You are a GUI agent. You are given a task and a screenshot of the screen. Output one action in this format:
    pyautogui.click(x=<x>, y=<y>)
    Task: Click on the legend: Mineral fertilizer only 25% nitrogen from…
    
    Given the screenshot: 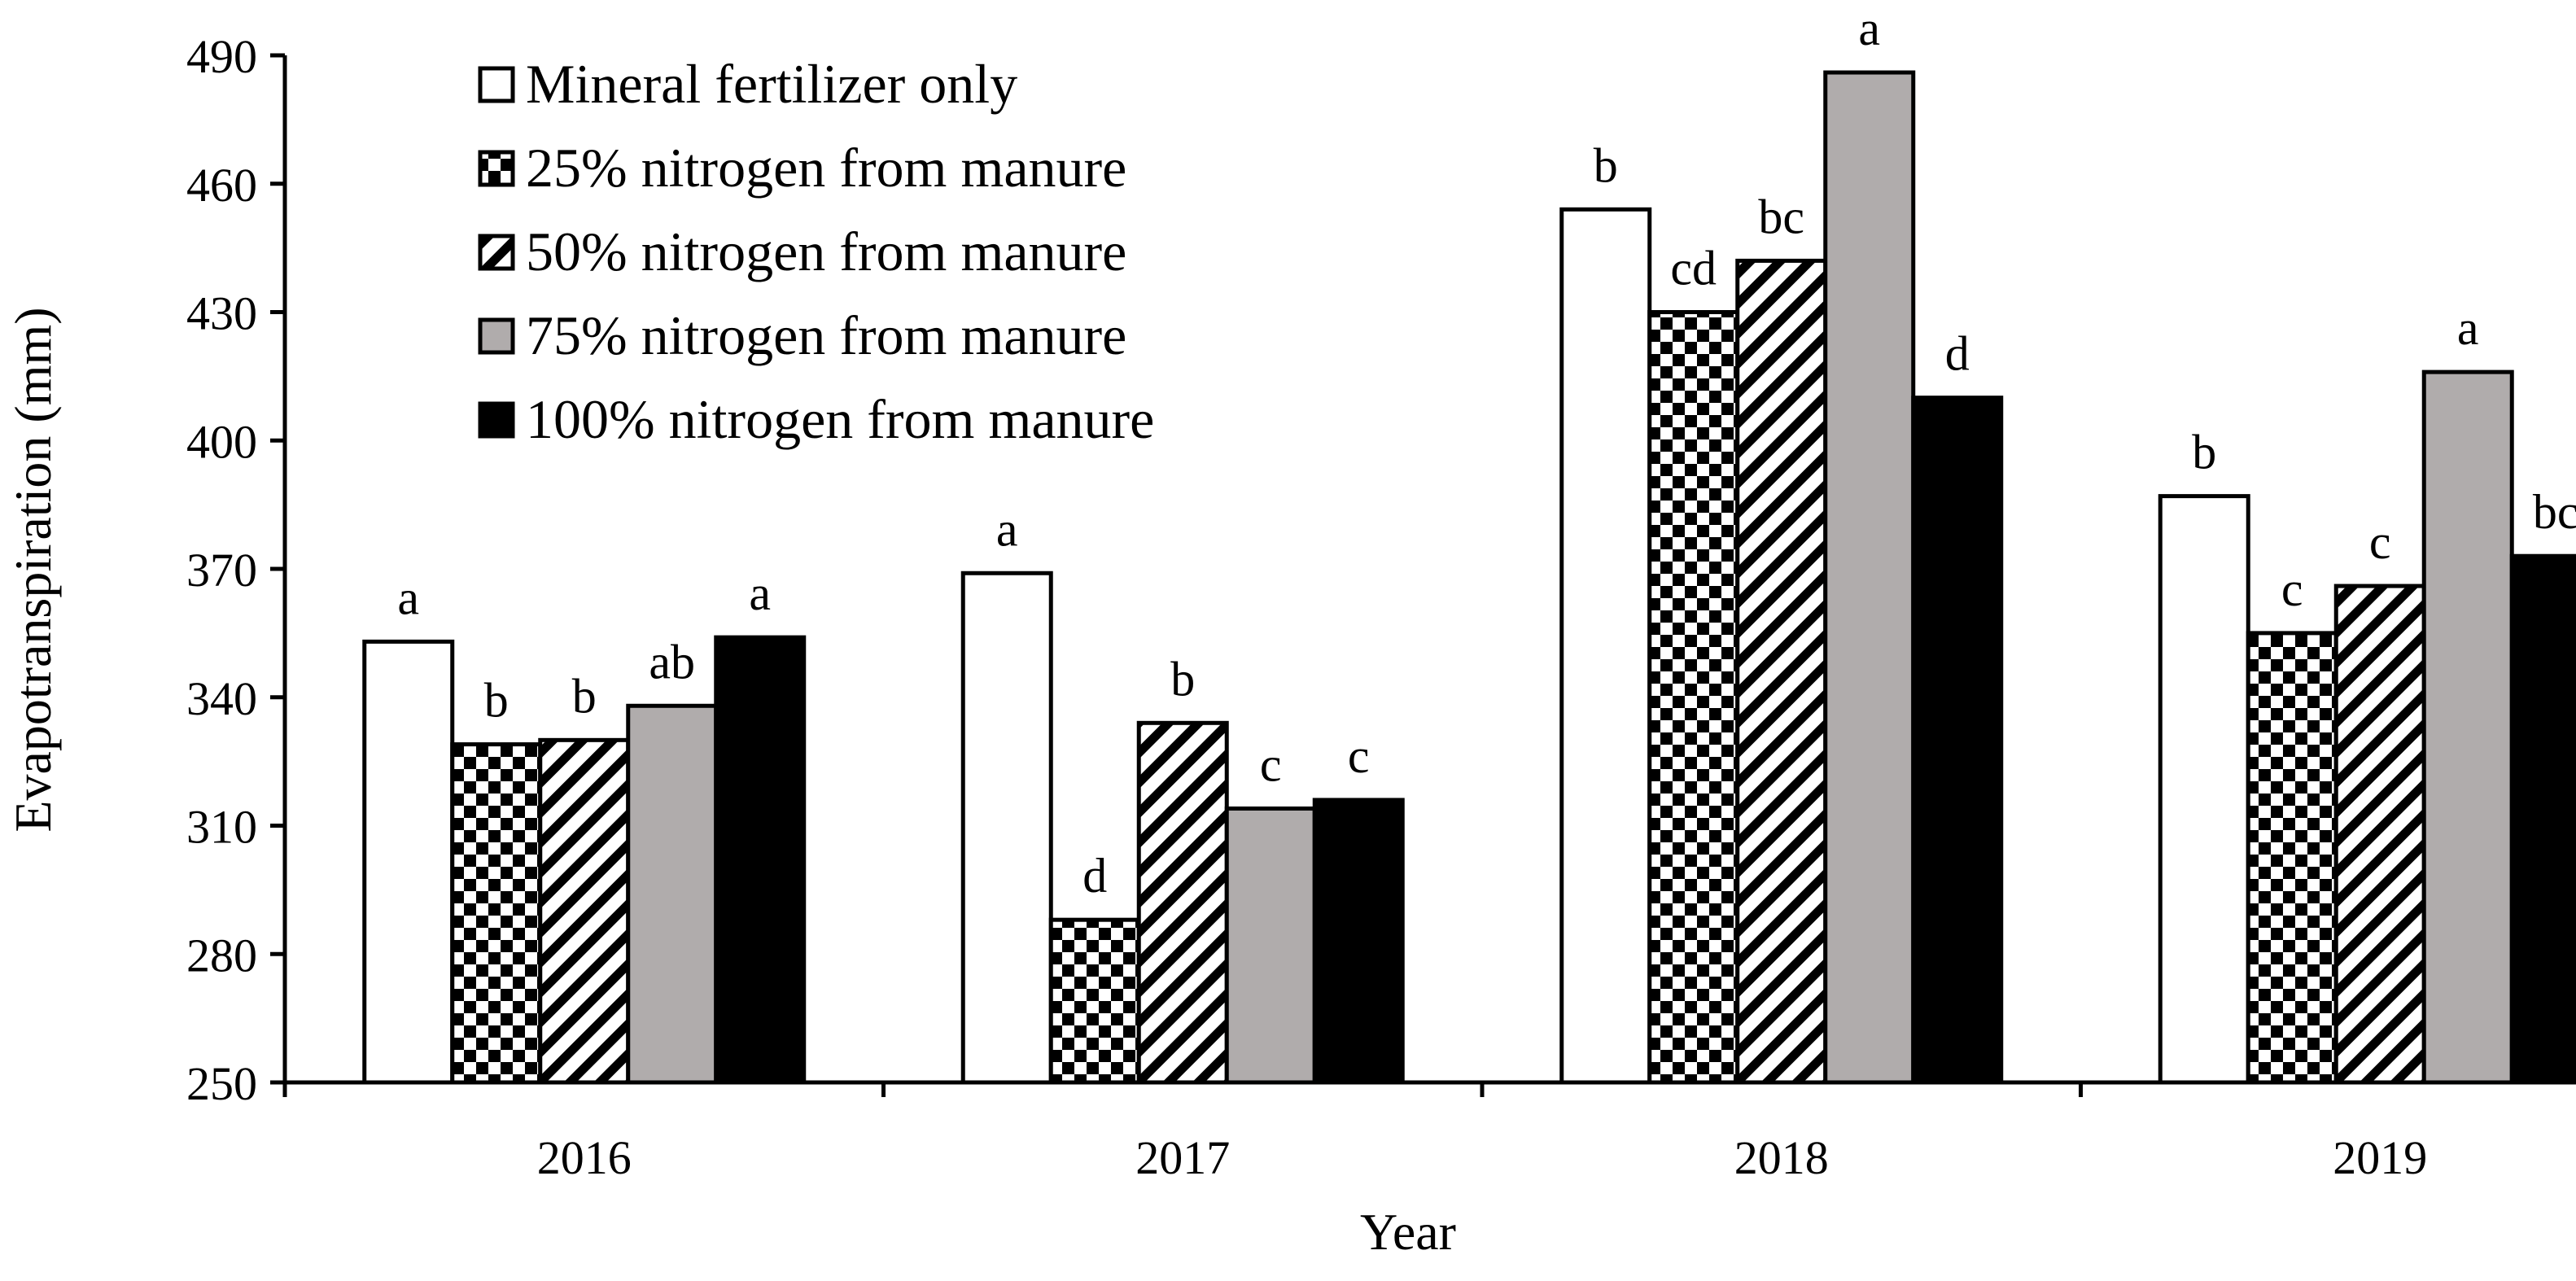 What is the action you would take?
    pyautogui.click(x=816, y=252)
    